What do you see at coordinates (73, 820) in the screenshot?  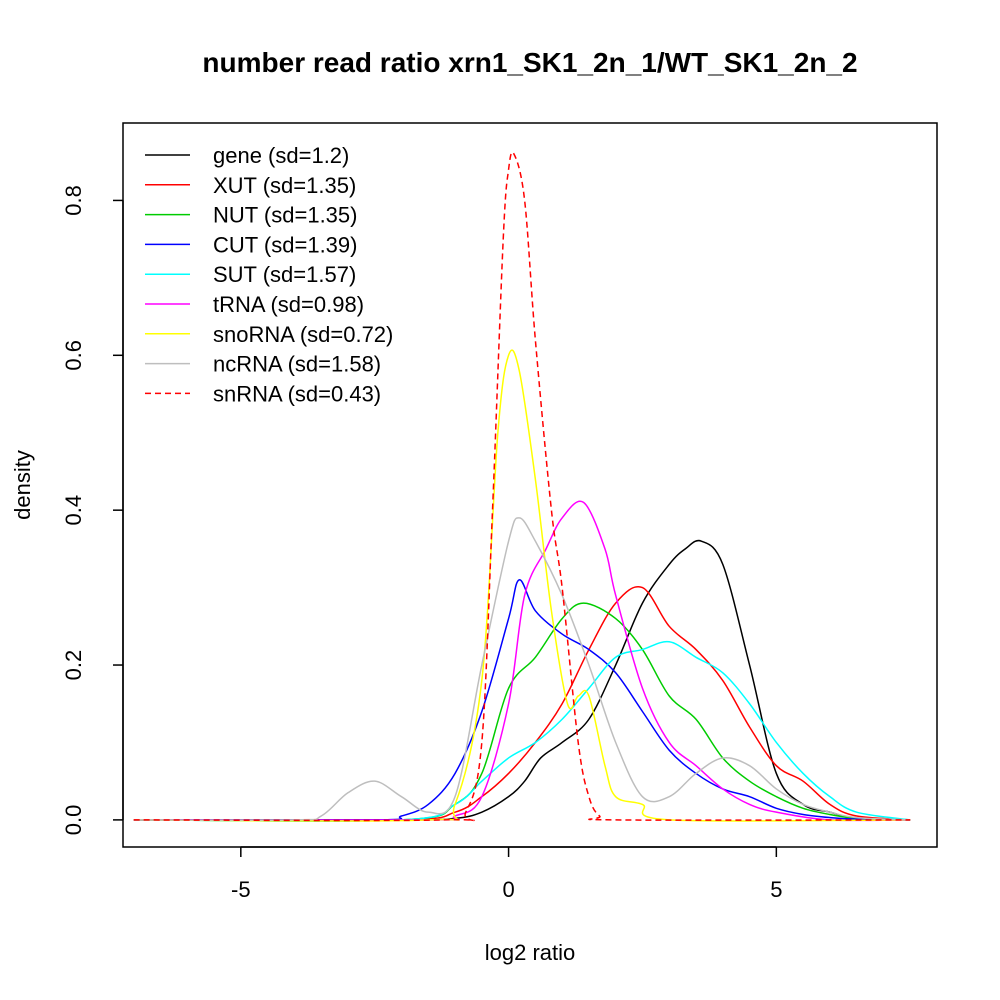 I see `y-tick-label: 0.0` at bounding box center [73, 820].